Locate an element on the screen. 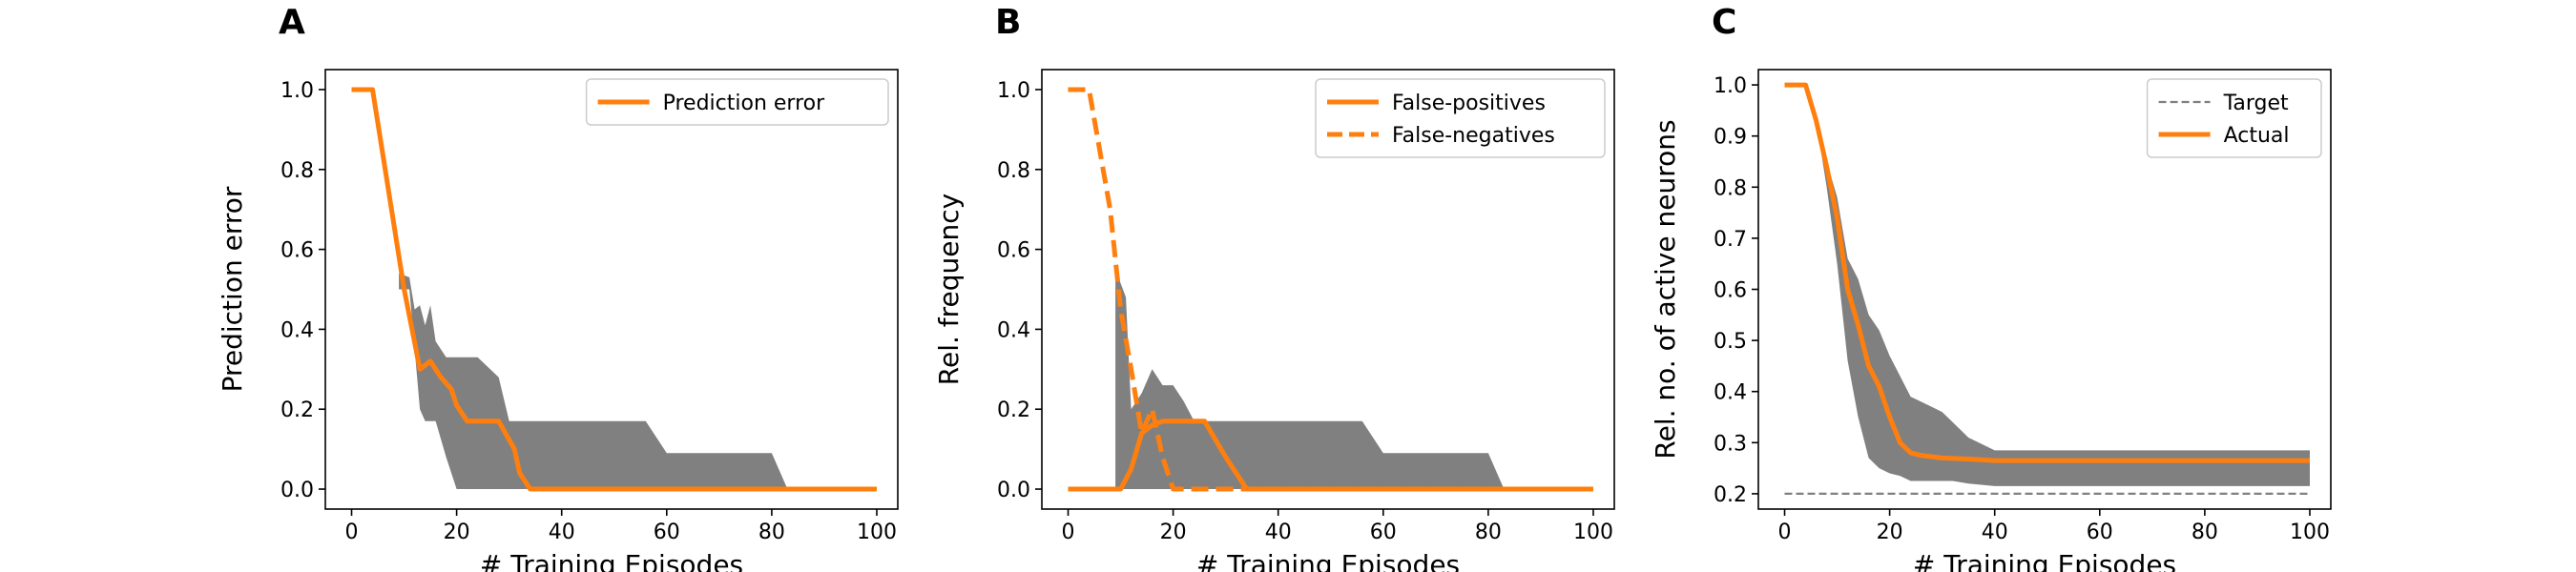  panel-letter: C is located at coordinates (1724, 22).